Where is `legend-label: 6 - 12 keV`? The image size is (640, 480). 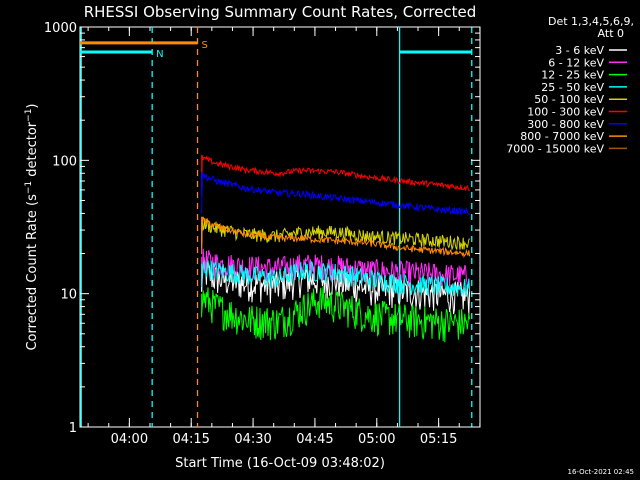 legend-label: 6 - 12 keV is located at coordinates (576, 62).